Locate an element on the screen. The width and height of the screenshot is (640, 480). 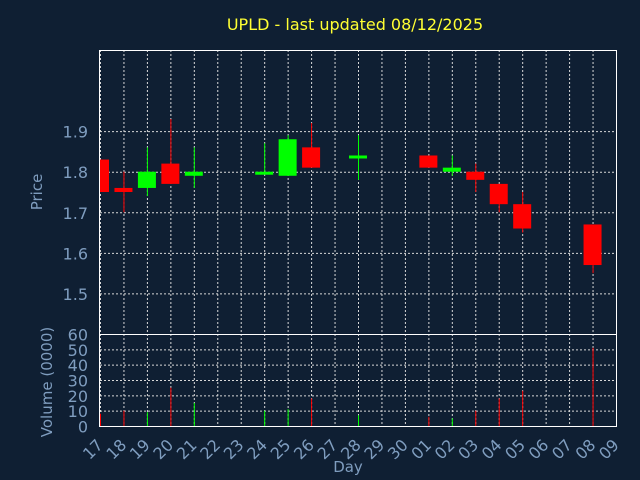
chart-title: UPLD - last updated 08/12/2025 is located at coordinates (355, 24).